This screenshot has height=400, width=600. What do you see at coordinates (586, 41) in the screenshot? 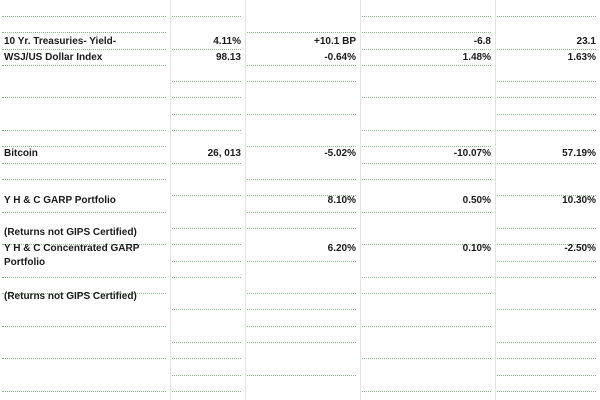
I see `value-cell: 23.1` at bounding box center [586, 41].